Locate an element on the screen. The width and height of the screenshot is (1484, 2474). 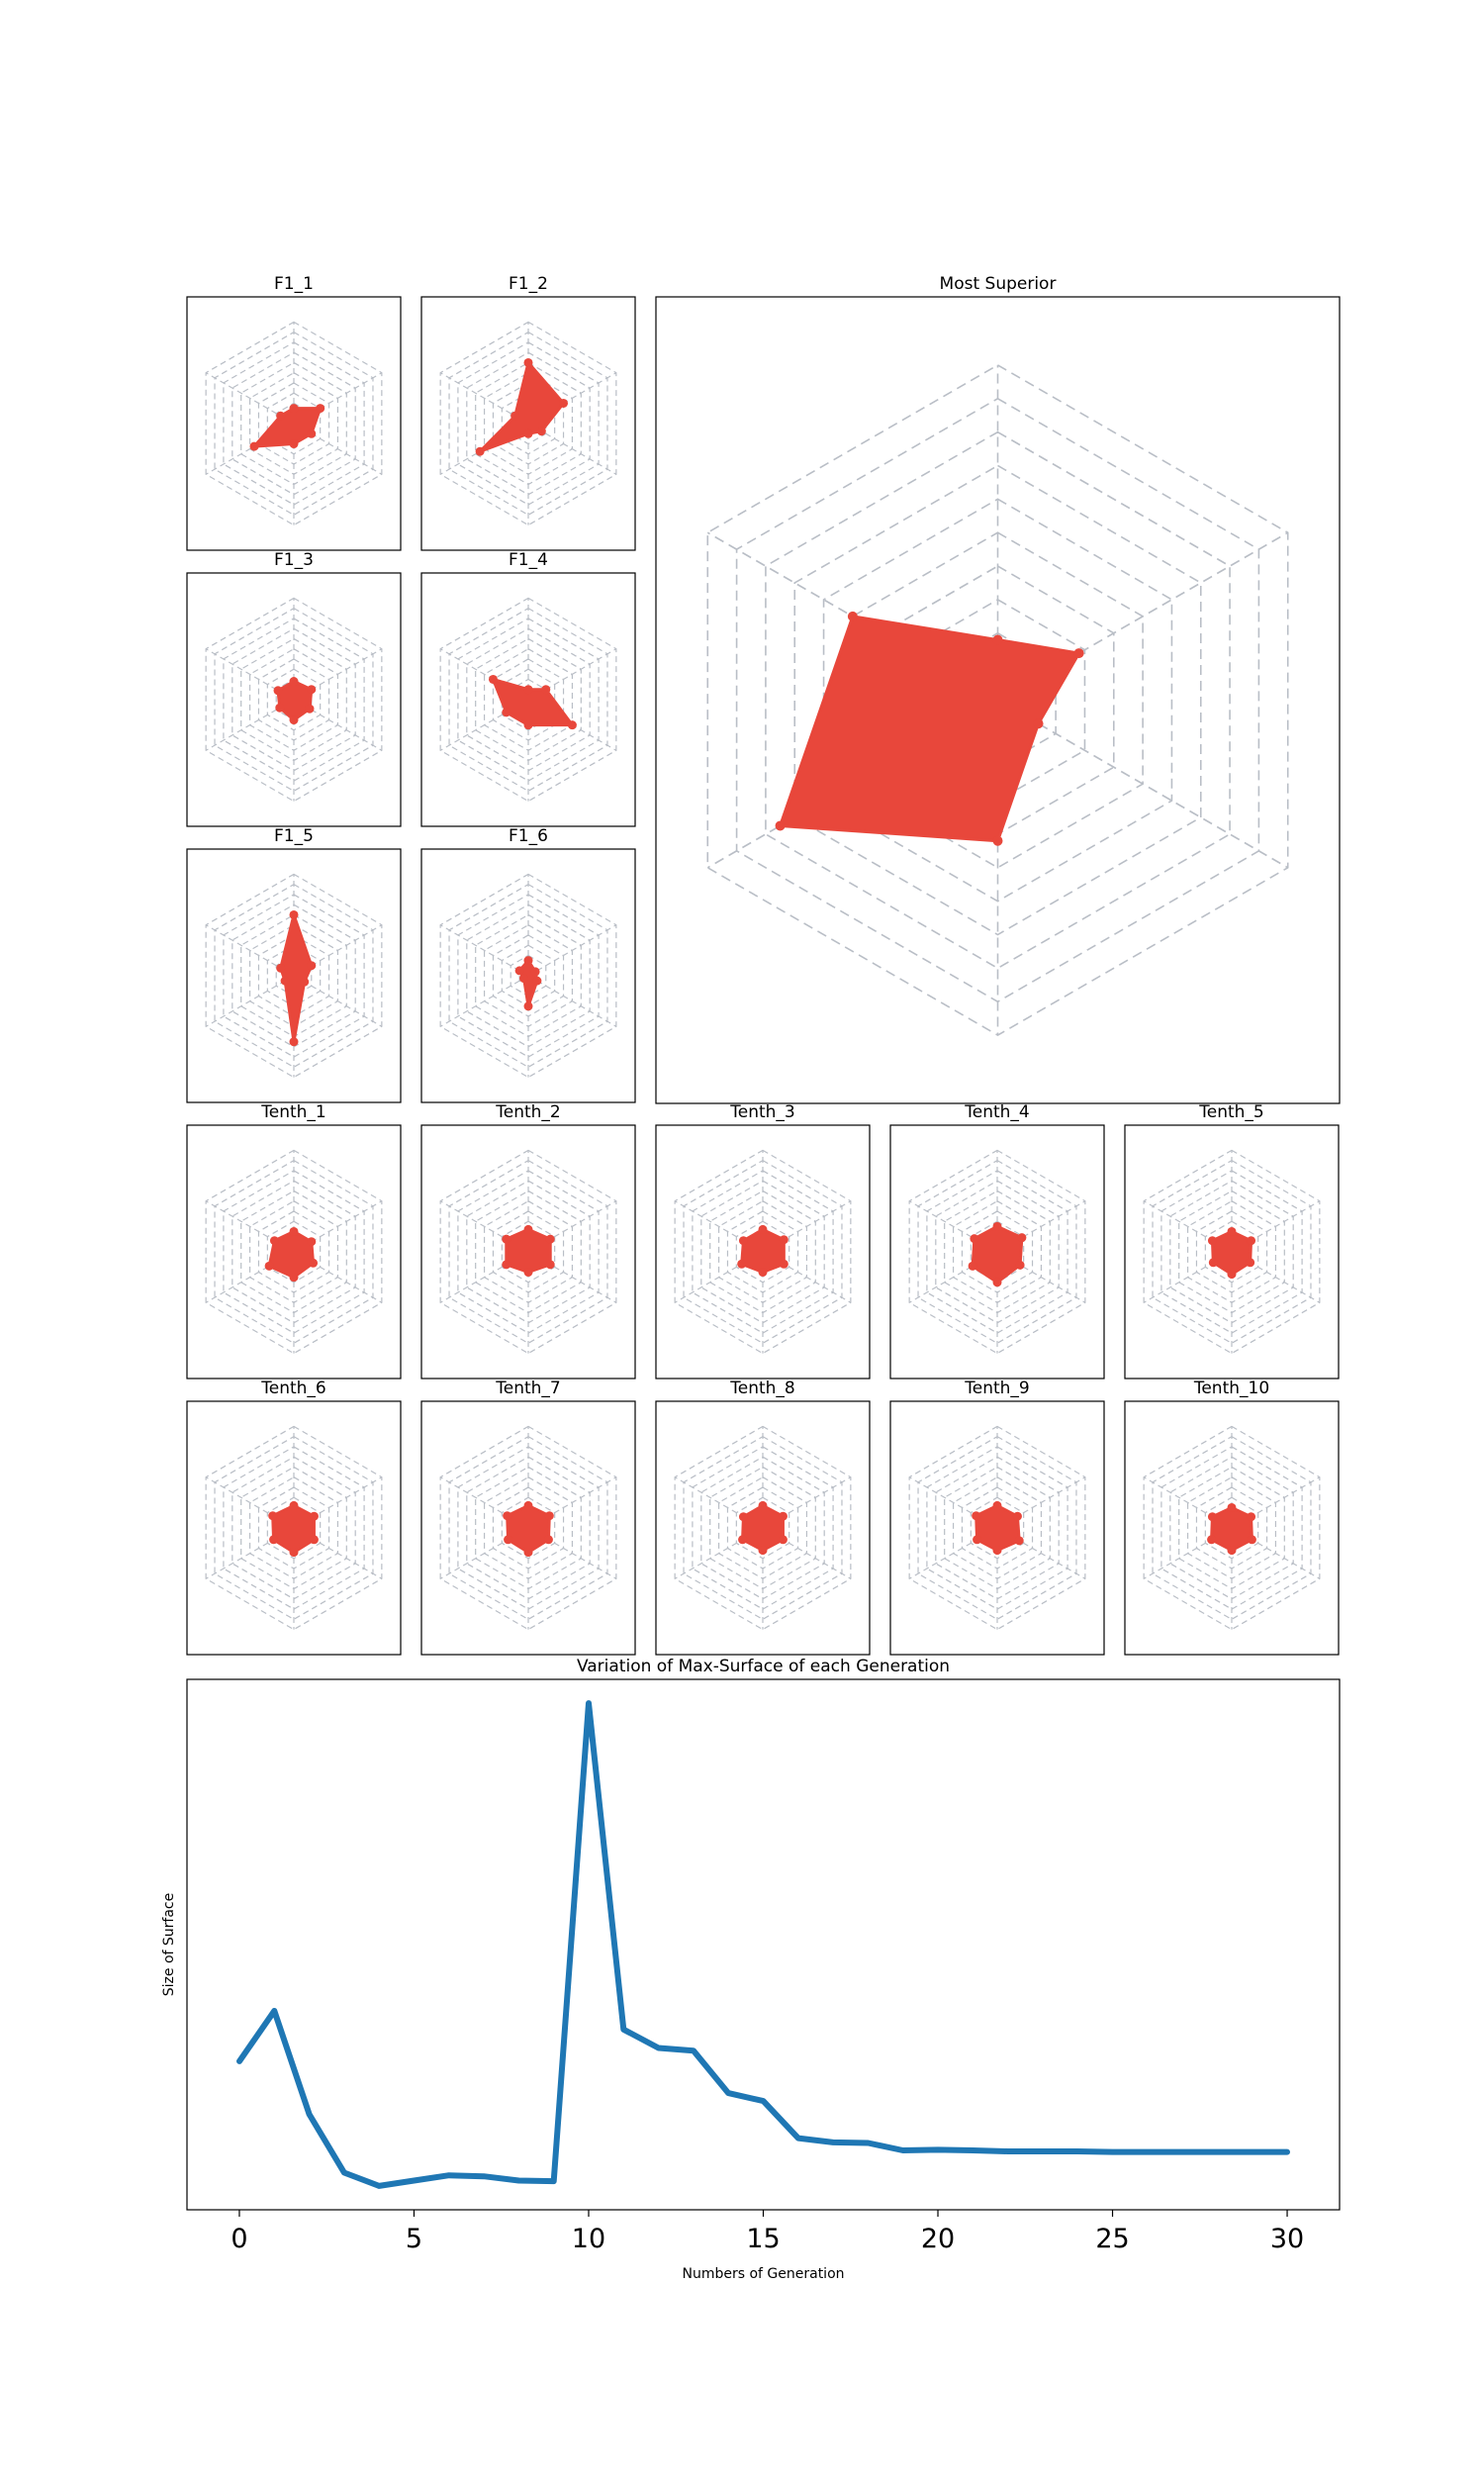
panel-title: Tenth_5 is located at coordinates (1231, 1112).